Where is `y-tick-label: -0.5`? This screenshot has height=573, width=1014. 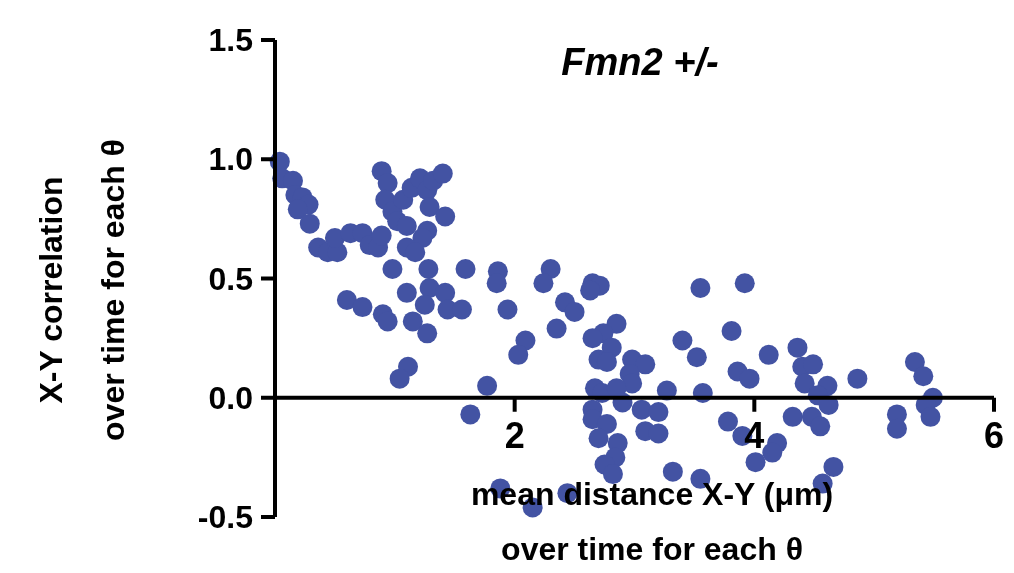 y-tick-label: -0.5 is located at coordinates (225, 517).